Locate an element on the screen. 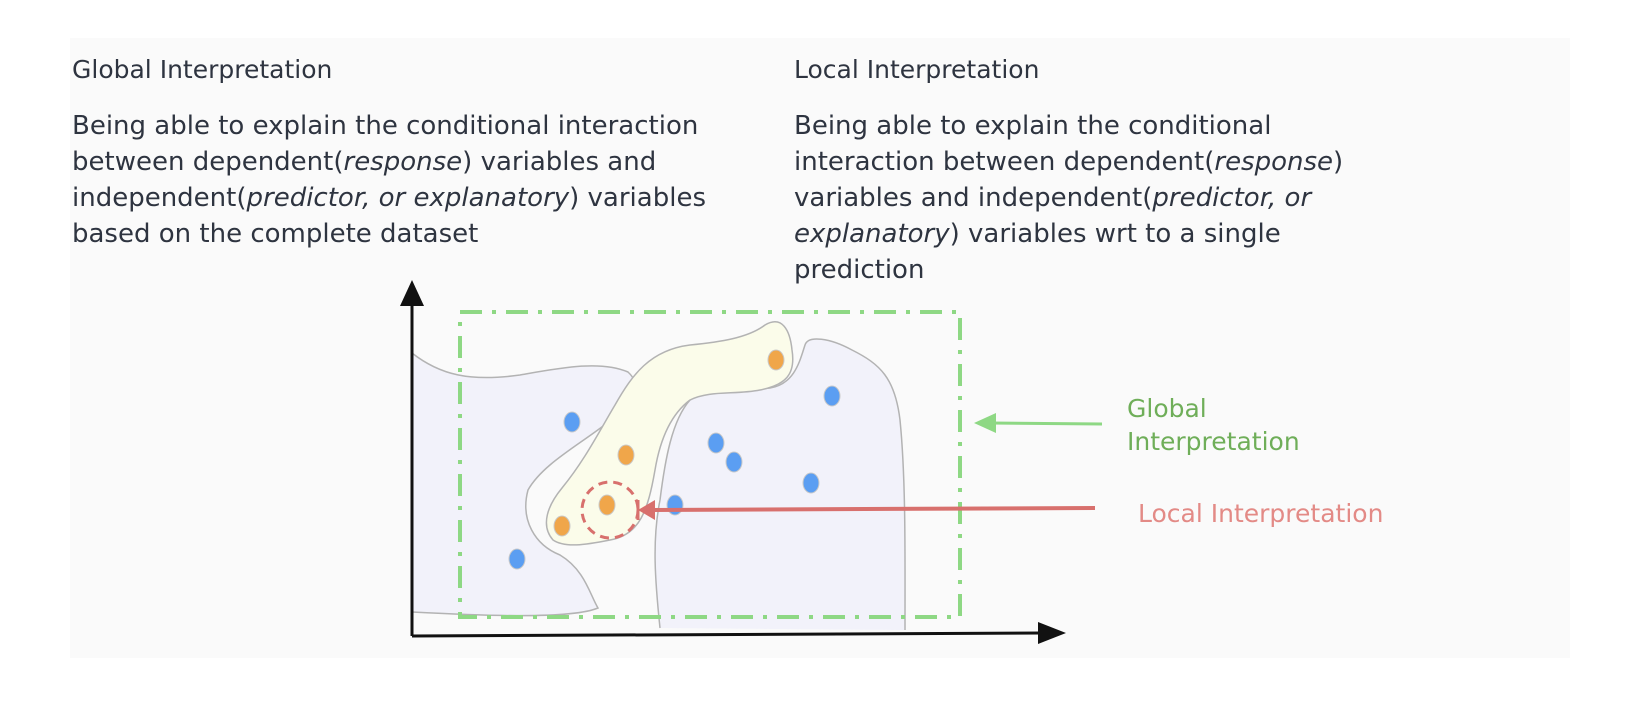 This screenshot has height=710, width=1644. description-line: interaction between dependent(response) is located at coordinates (1068, 162).